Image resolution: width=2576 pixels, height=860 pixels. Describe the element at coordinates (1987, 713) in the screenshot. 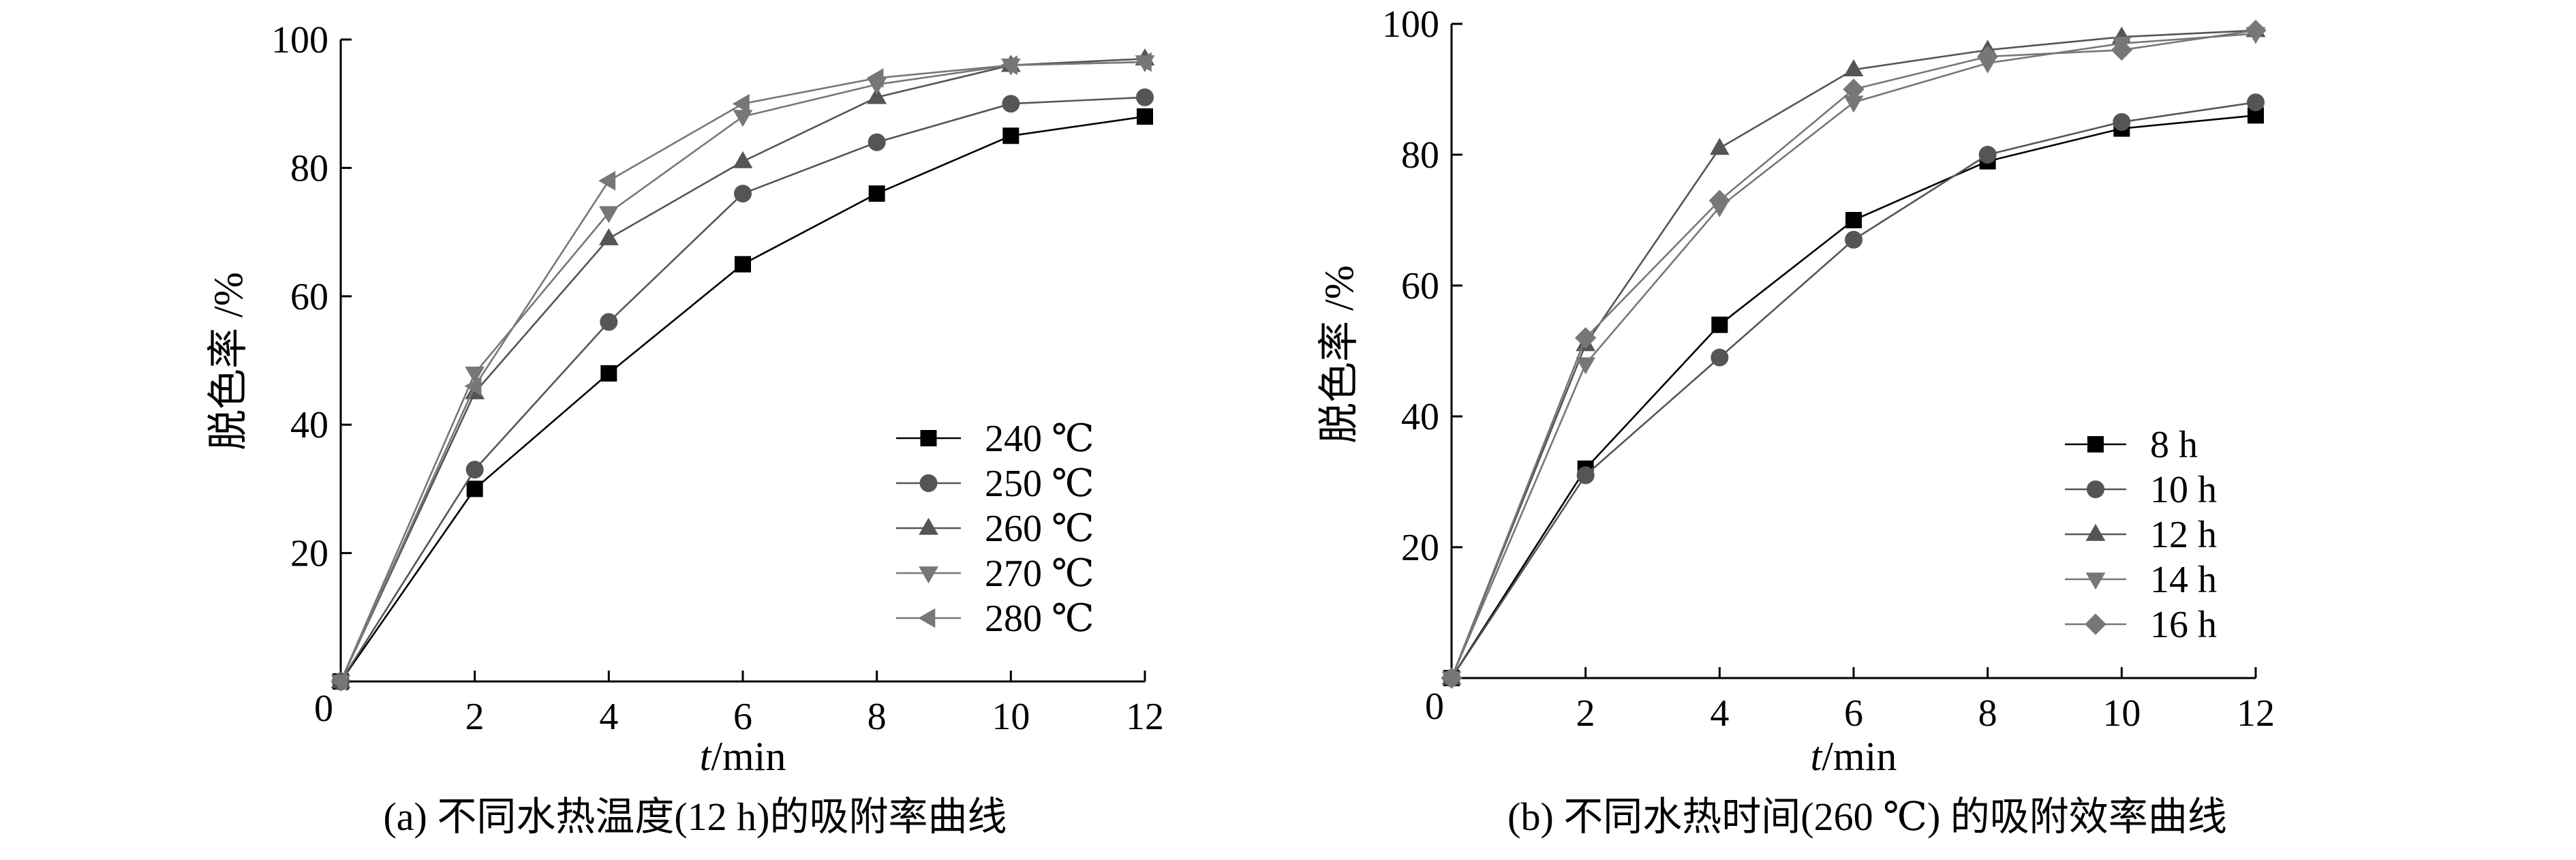

I see `x-tick-label: 8` at that location.